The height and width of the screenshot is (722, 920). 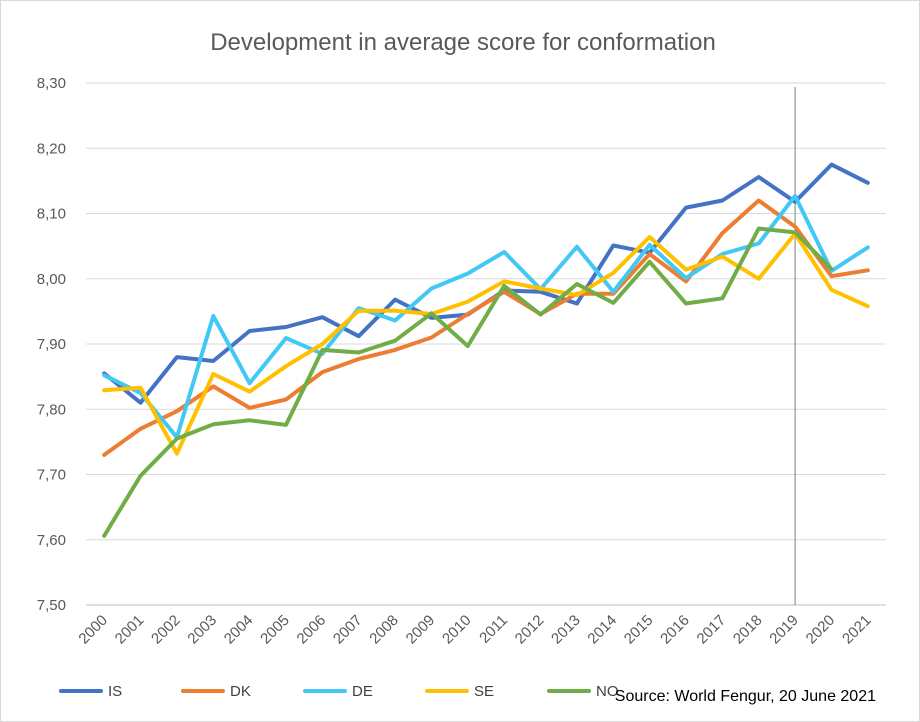 I want to click on x-tick-label: 2020, so click(x=821, y=630).